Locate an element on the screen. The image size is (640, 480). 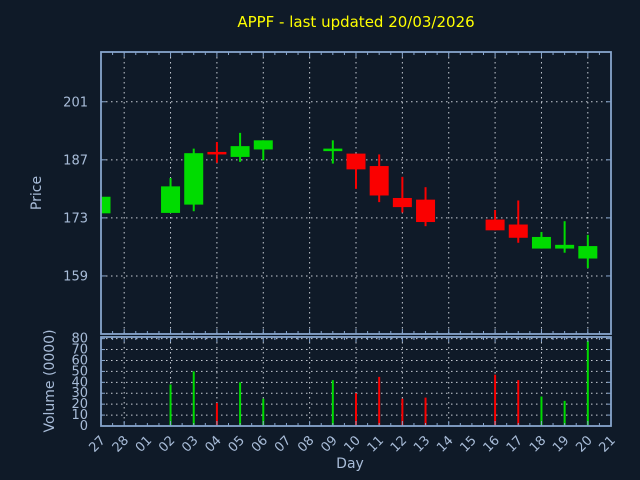
volume-tick-label: 20 is located at coordinates (79, 404).